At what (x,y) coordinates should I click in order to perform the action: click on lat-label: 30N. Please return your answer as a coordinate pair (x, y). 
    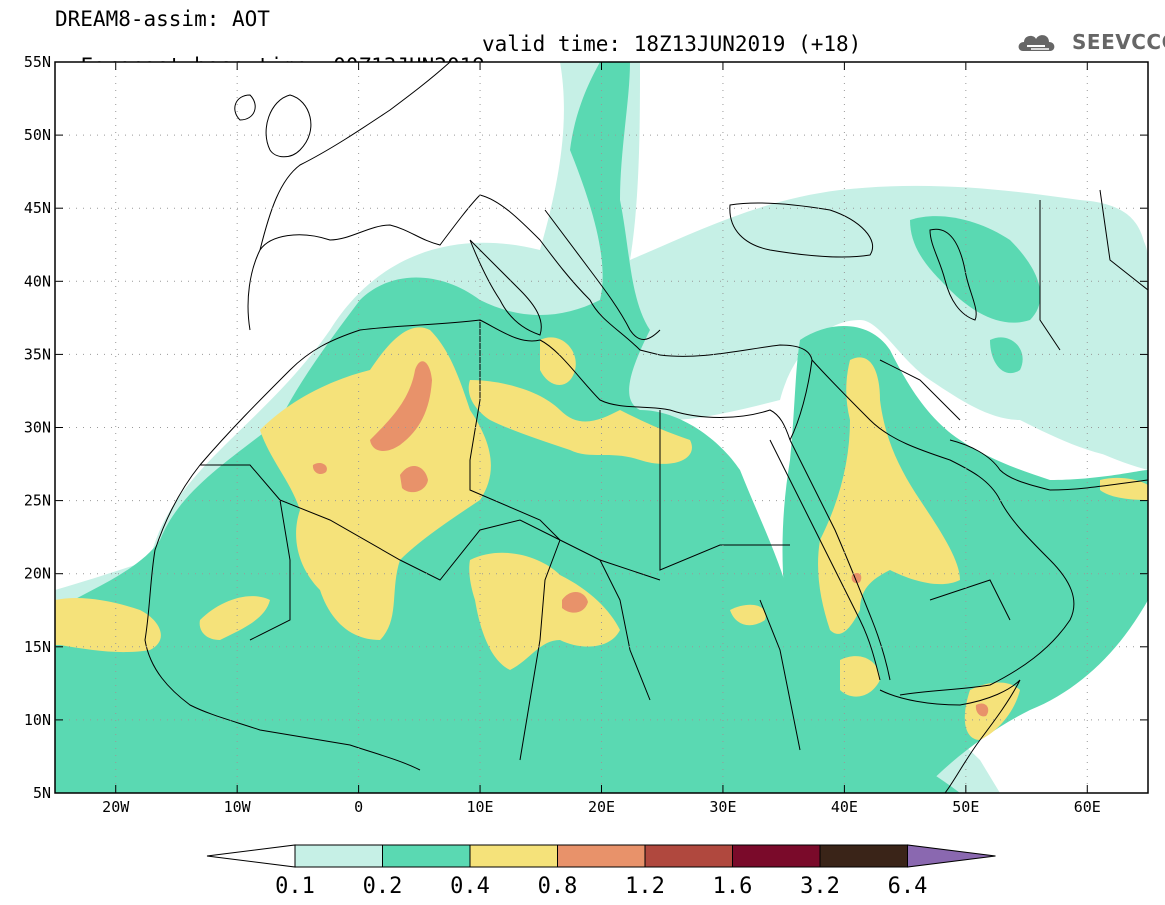
    Looking at the image, I should click on (37, 428).